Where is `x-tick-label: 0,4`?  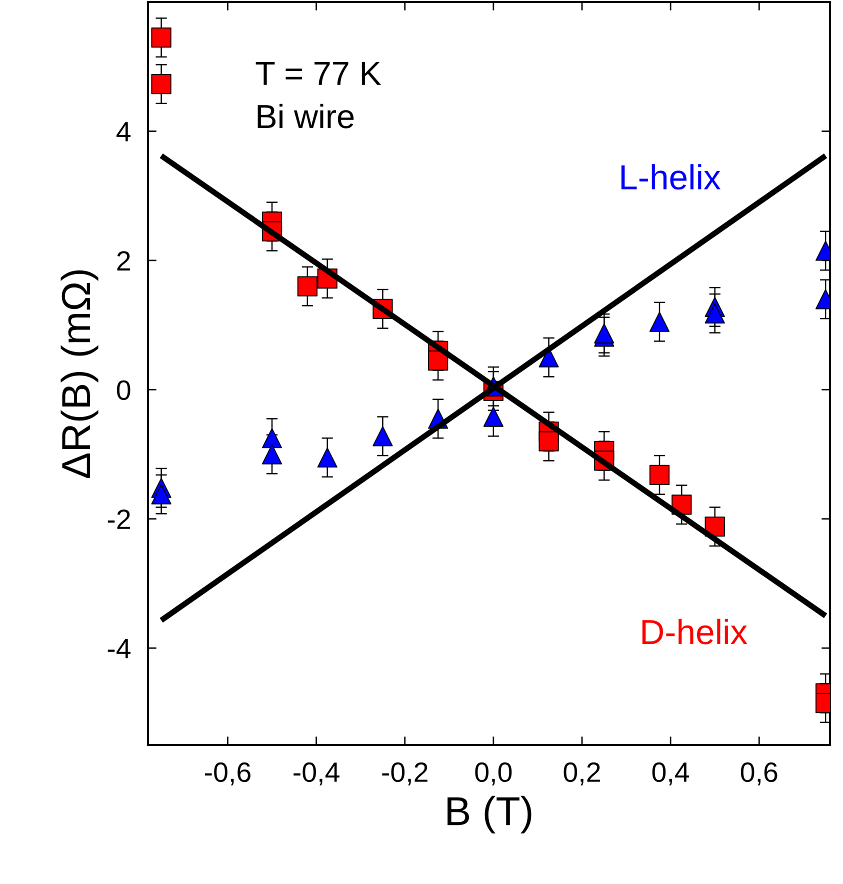 x-tick-label: 0,4 is located at coordinates (671, 774).